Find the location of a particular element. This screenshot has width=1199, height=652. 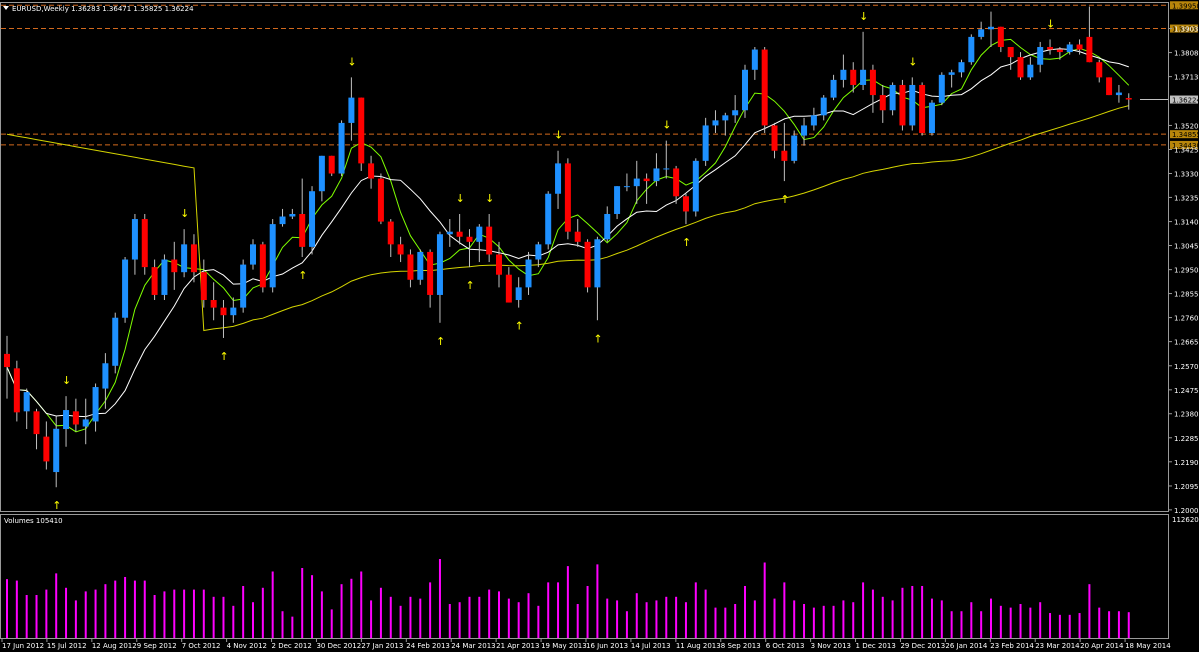

triangle-down-icon is located at coordinates (6, 8).